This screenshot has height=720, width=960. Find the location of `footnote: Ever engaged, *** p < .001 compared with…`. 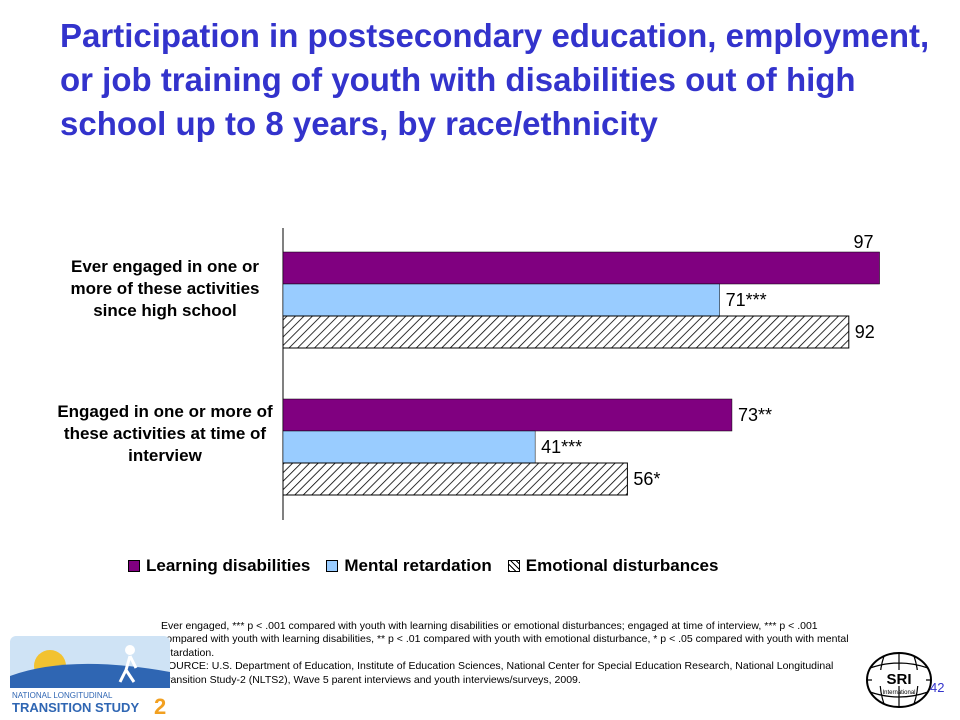

footnote: Ever engaged, *** p < .001 compared with… is located at coordinates (511, 653).